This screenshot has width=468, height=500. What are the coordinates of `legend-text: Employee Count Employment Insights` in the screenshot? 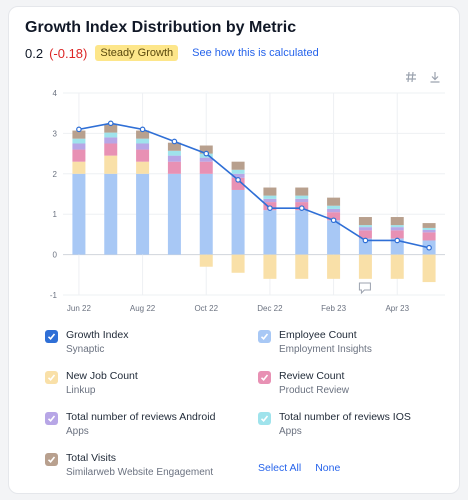 It's located at (325, 343).